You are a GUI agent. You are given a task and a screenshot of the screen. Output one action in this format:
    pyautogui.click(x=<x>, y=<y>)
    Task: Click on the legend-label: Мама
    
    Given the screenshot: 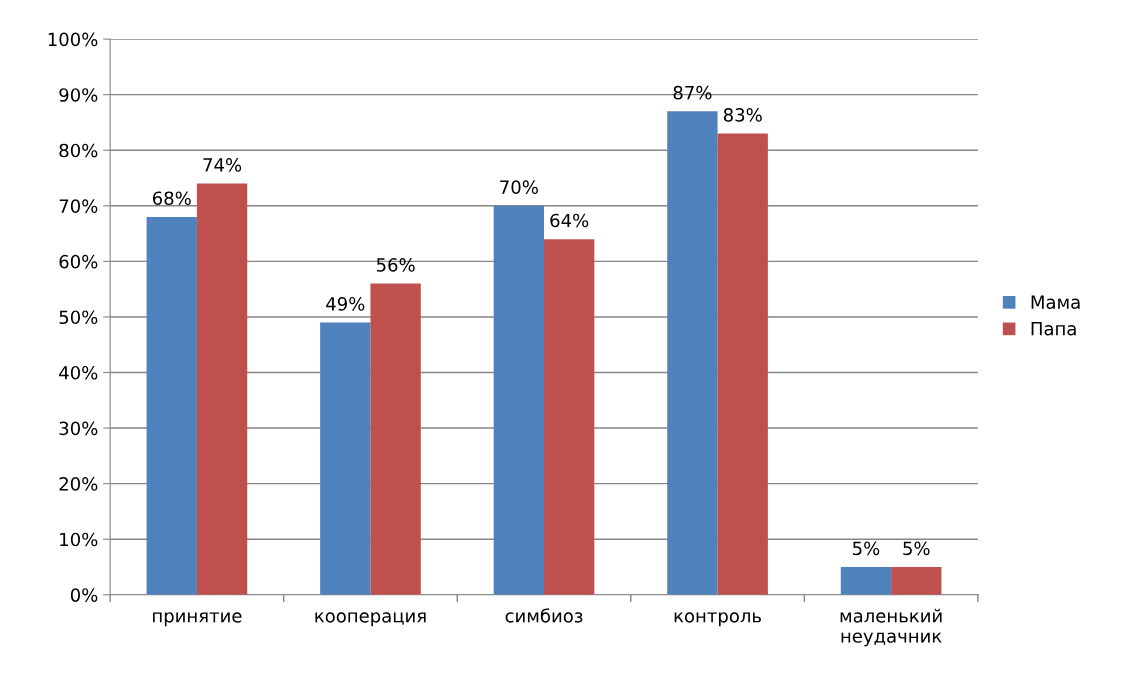 What is the action you would take?
    pyautogui.click(x=1055, y=302)
    